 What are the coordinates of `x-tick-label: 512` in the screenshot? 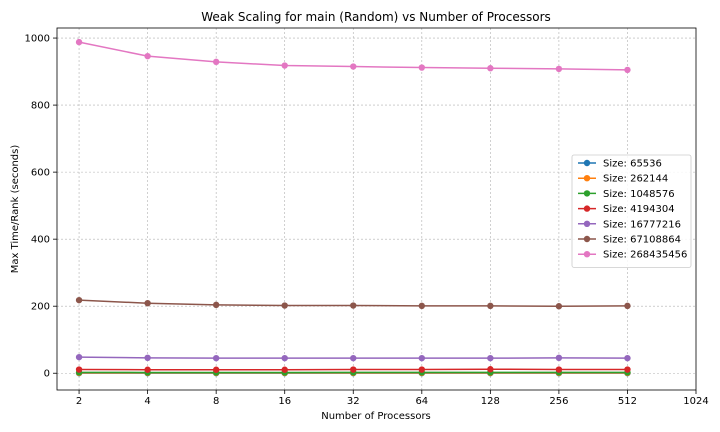 It's located at (627, 401).